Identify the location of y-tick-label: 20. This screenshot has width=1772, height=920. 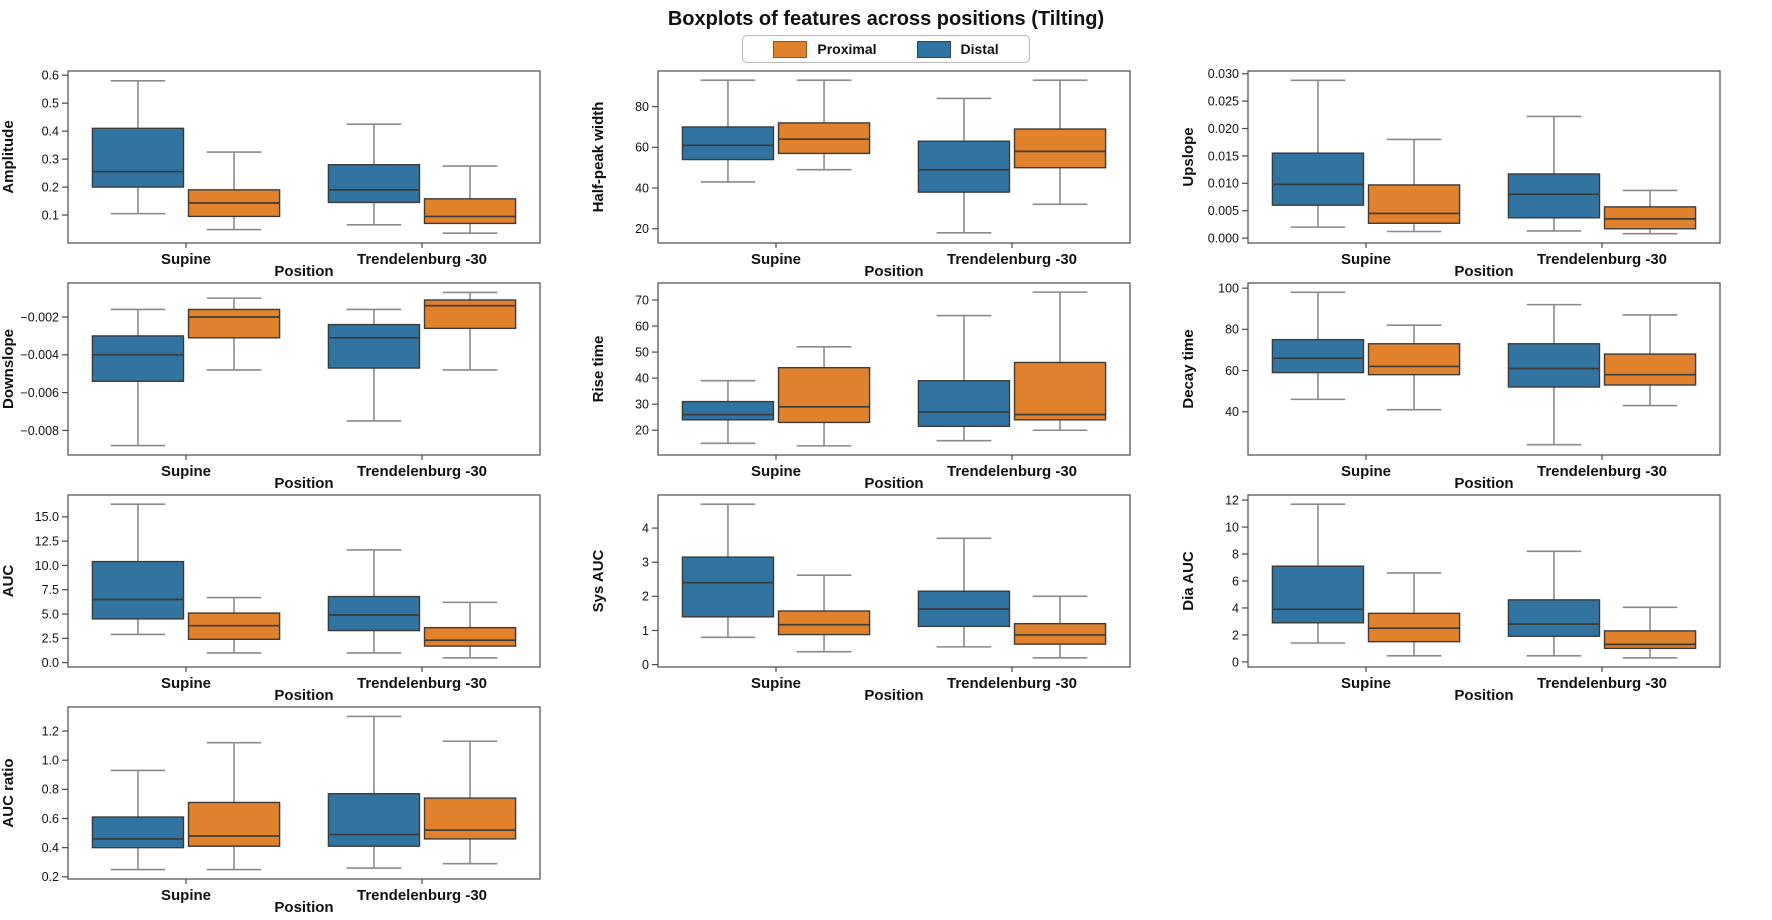
(642, 431).